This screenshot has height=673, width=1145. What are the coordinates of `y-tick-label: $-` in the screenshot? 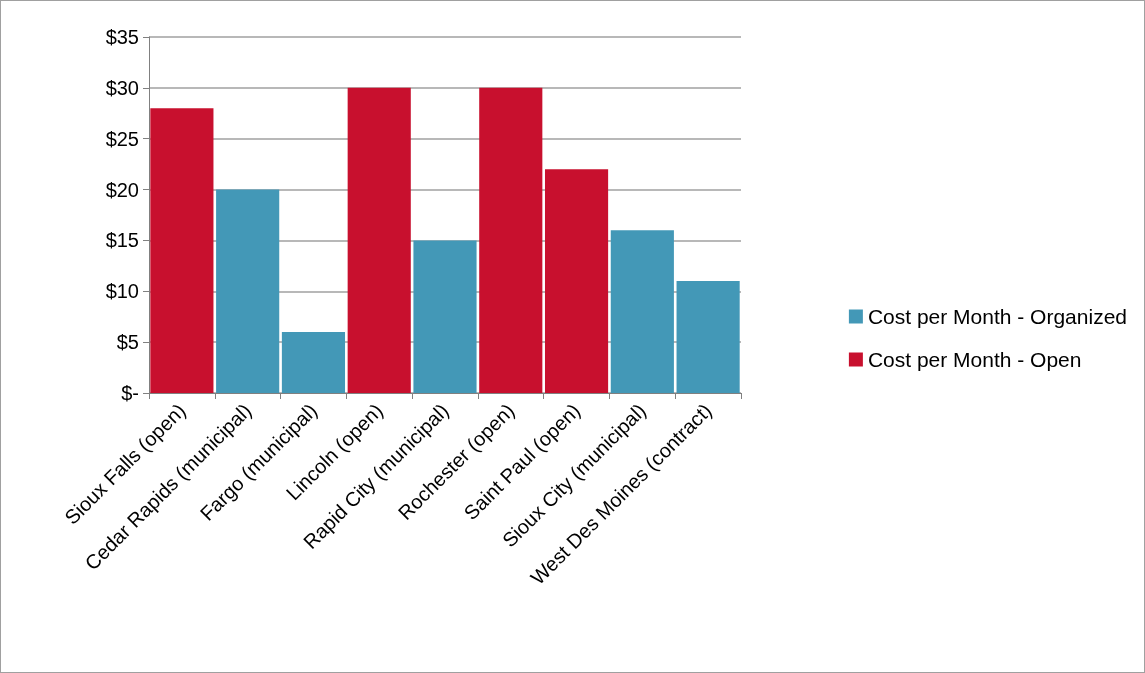 It's located at (130, 393).